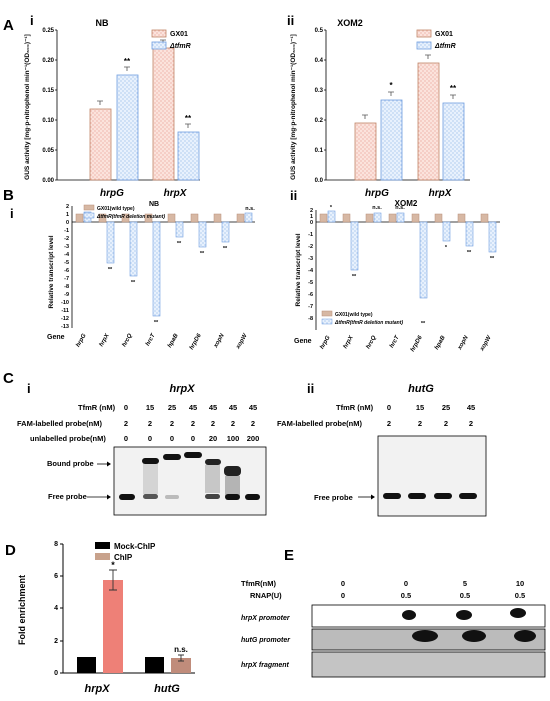 This screenshot has height=701, width=550. What do you see at coordinates (22, 610) in the screenshot?
I see `panel-d-ylabel: Fold enrichment` at bounding box center [22, 610].